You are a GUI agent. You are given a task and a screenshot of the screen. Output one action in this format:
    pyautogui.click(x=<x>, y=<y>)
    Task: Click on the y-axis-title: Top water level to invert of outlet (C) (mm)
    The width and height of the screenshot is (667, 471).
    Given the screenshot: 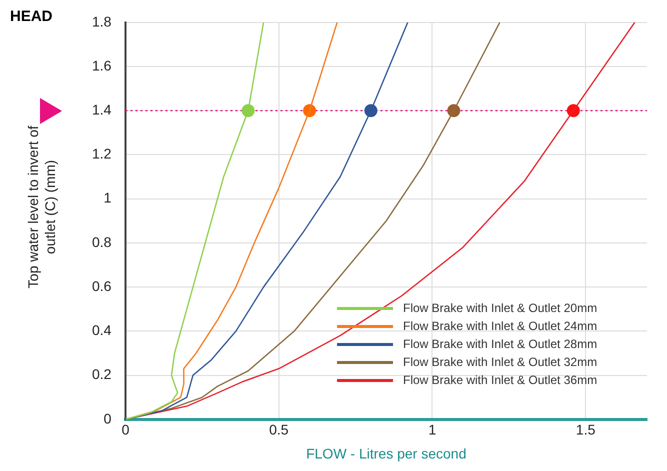 What is the action you would take?
    pyautogui.click(x=42, y=207)
    